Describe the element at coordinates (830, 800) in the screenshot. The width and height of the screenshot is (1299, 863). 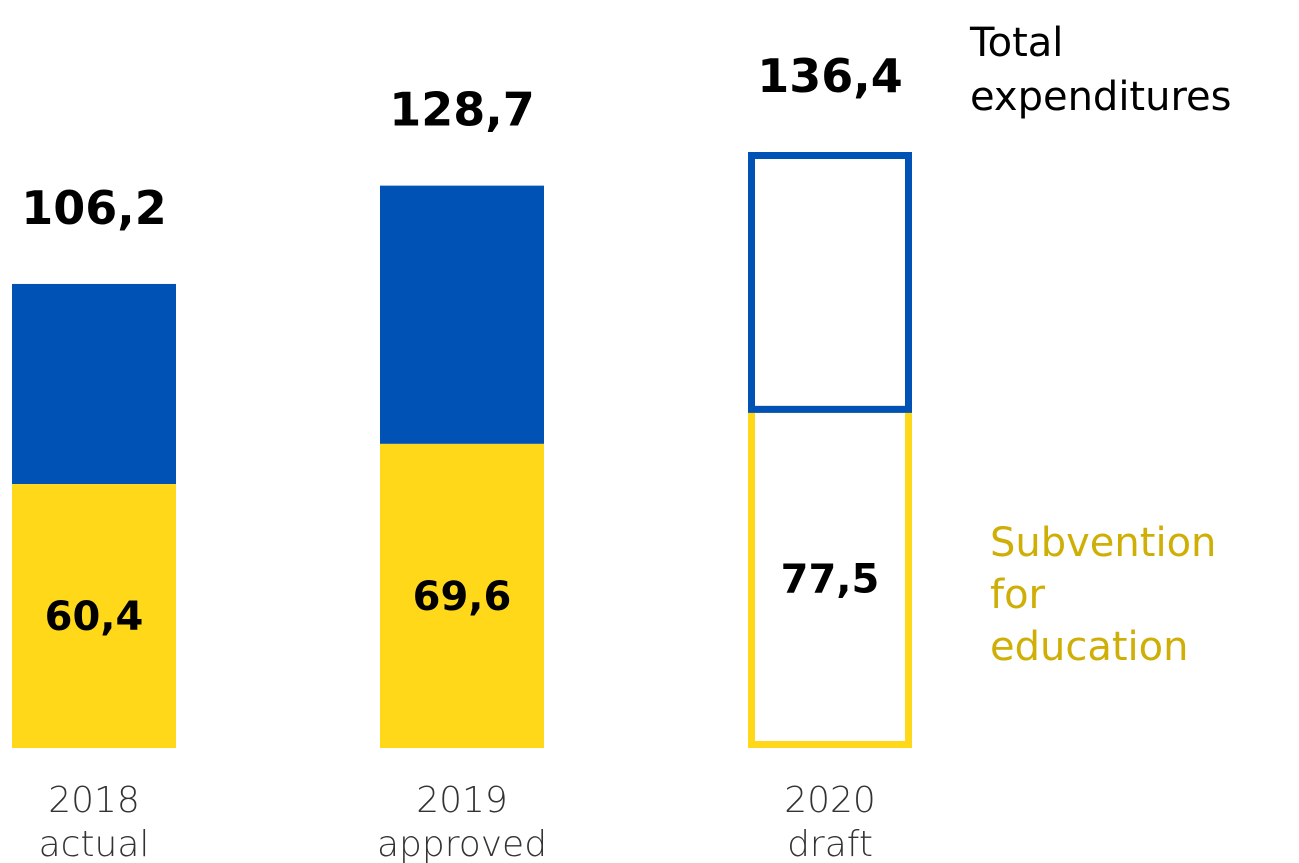
I see `category-year-label-2020: 2020` at that location.